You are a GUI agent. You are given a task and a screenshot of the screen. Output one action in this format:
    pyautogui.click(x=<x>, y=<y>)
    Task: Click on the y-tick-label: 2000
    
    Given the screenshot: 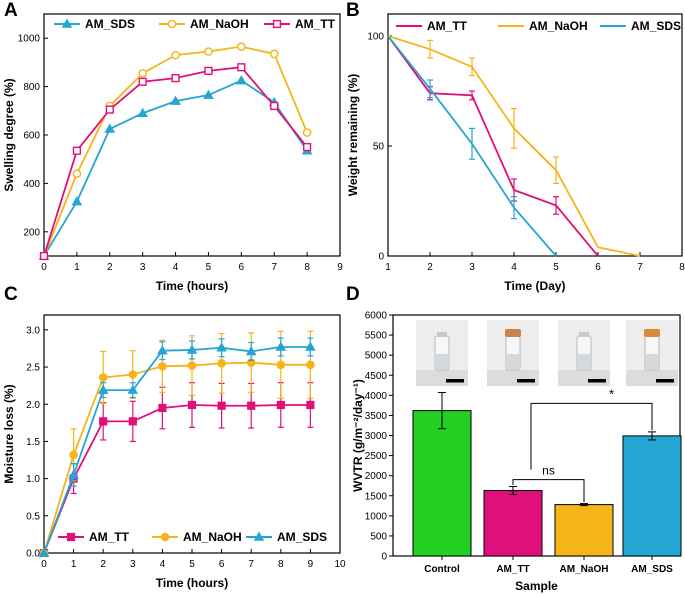 What is the action you would take?
    pyautogui.click(x=376, y=476)
    